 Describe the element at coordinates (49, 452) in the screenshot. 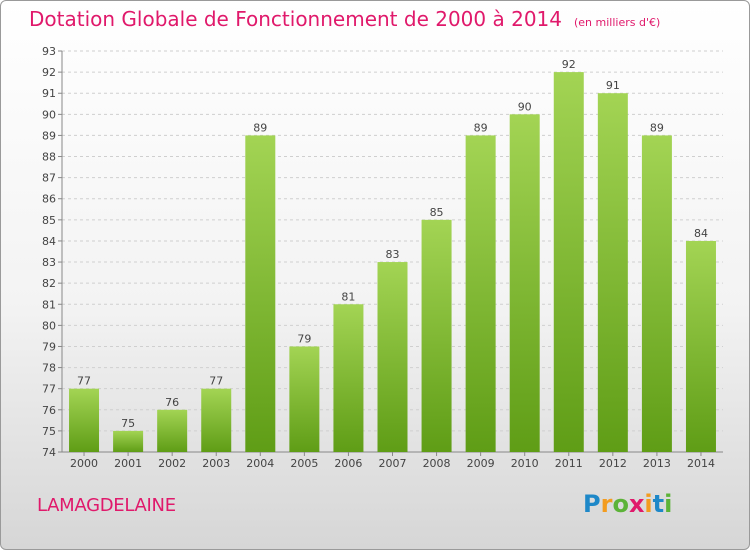

I see `y-tick-label: 74` at that location.